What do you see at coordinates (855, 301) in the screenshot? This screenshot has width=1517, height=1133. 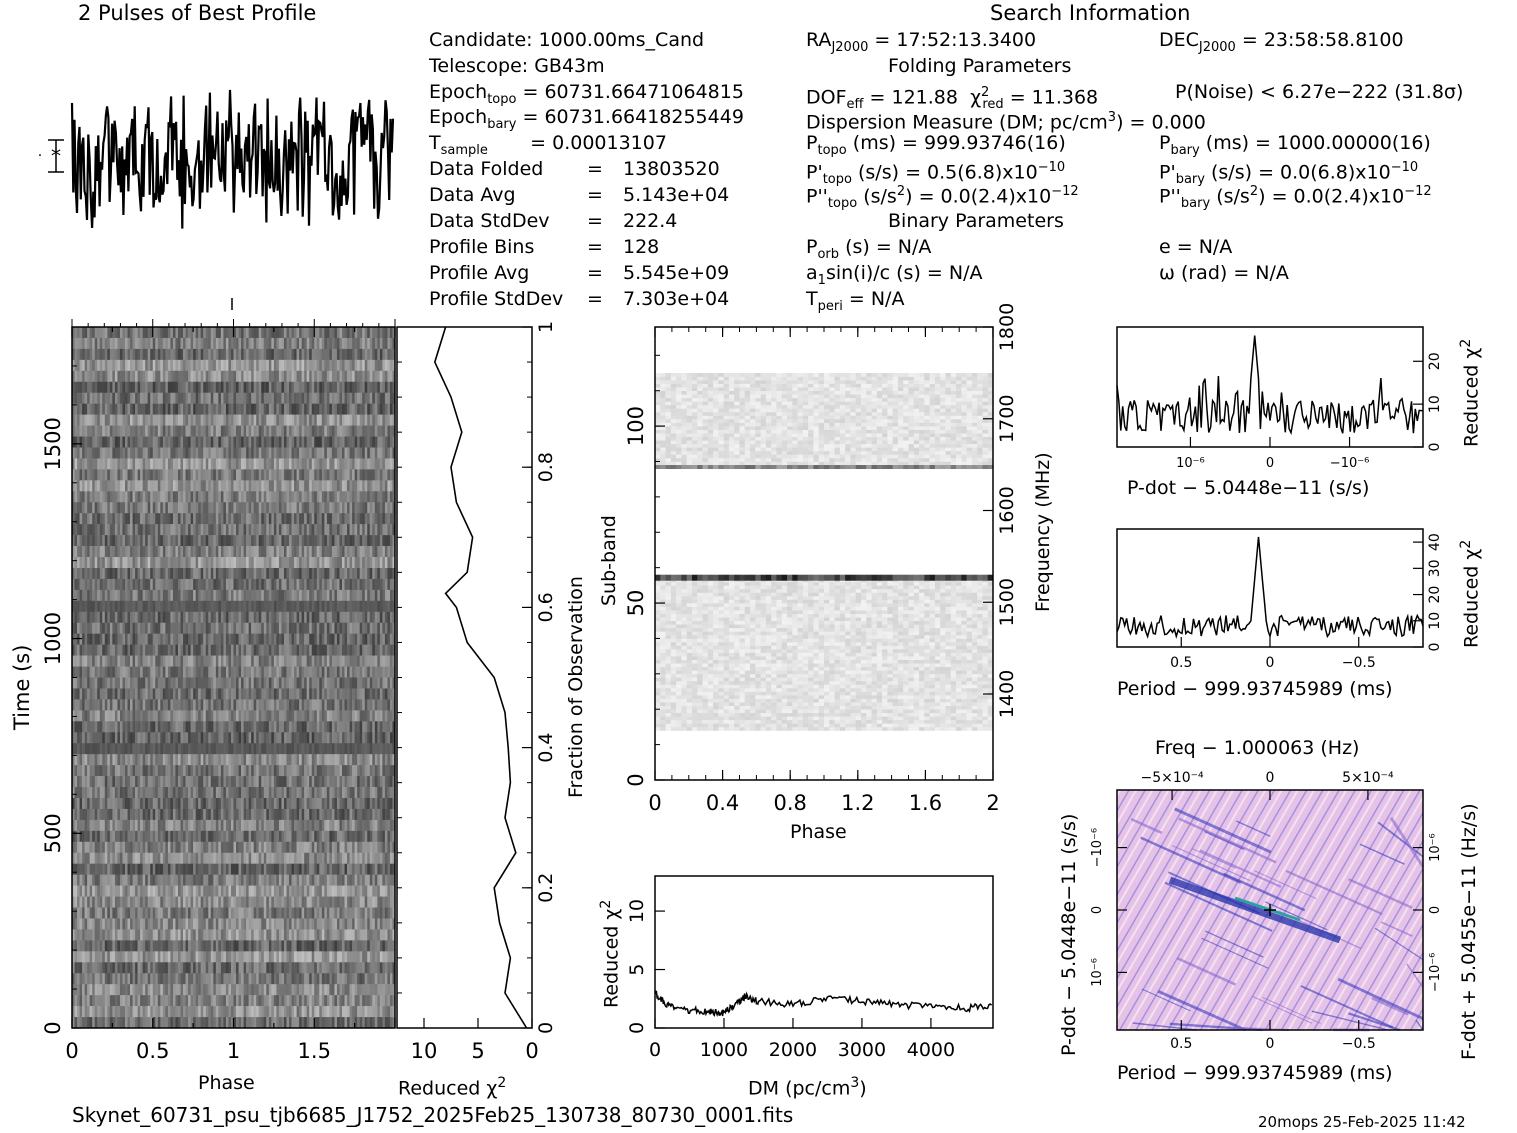 I see `tperi: Tperi = N/A` at bounding box center [855, 301].